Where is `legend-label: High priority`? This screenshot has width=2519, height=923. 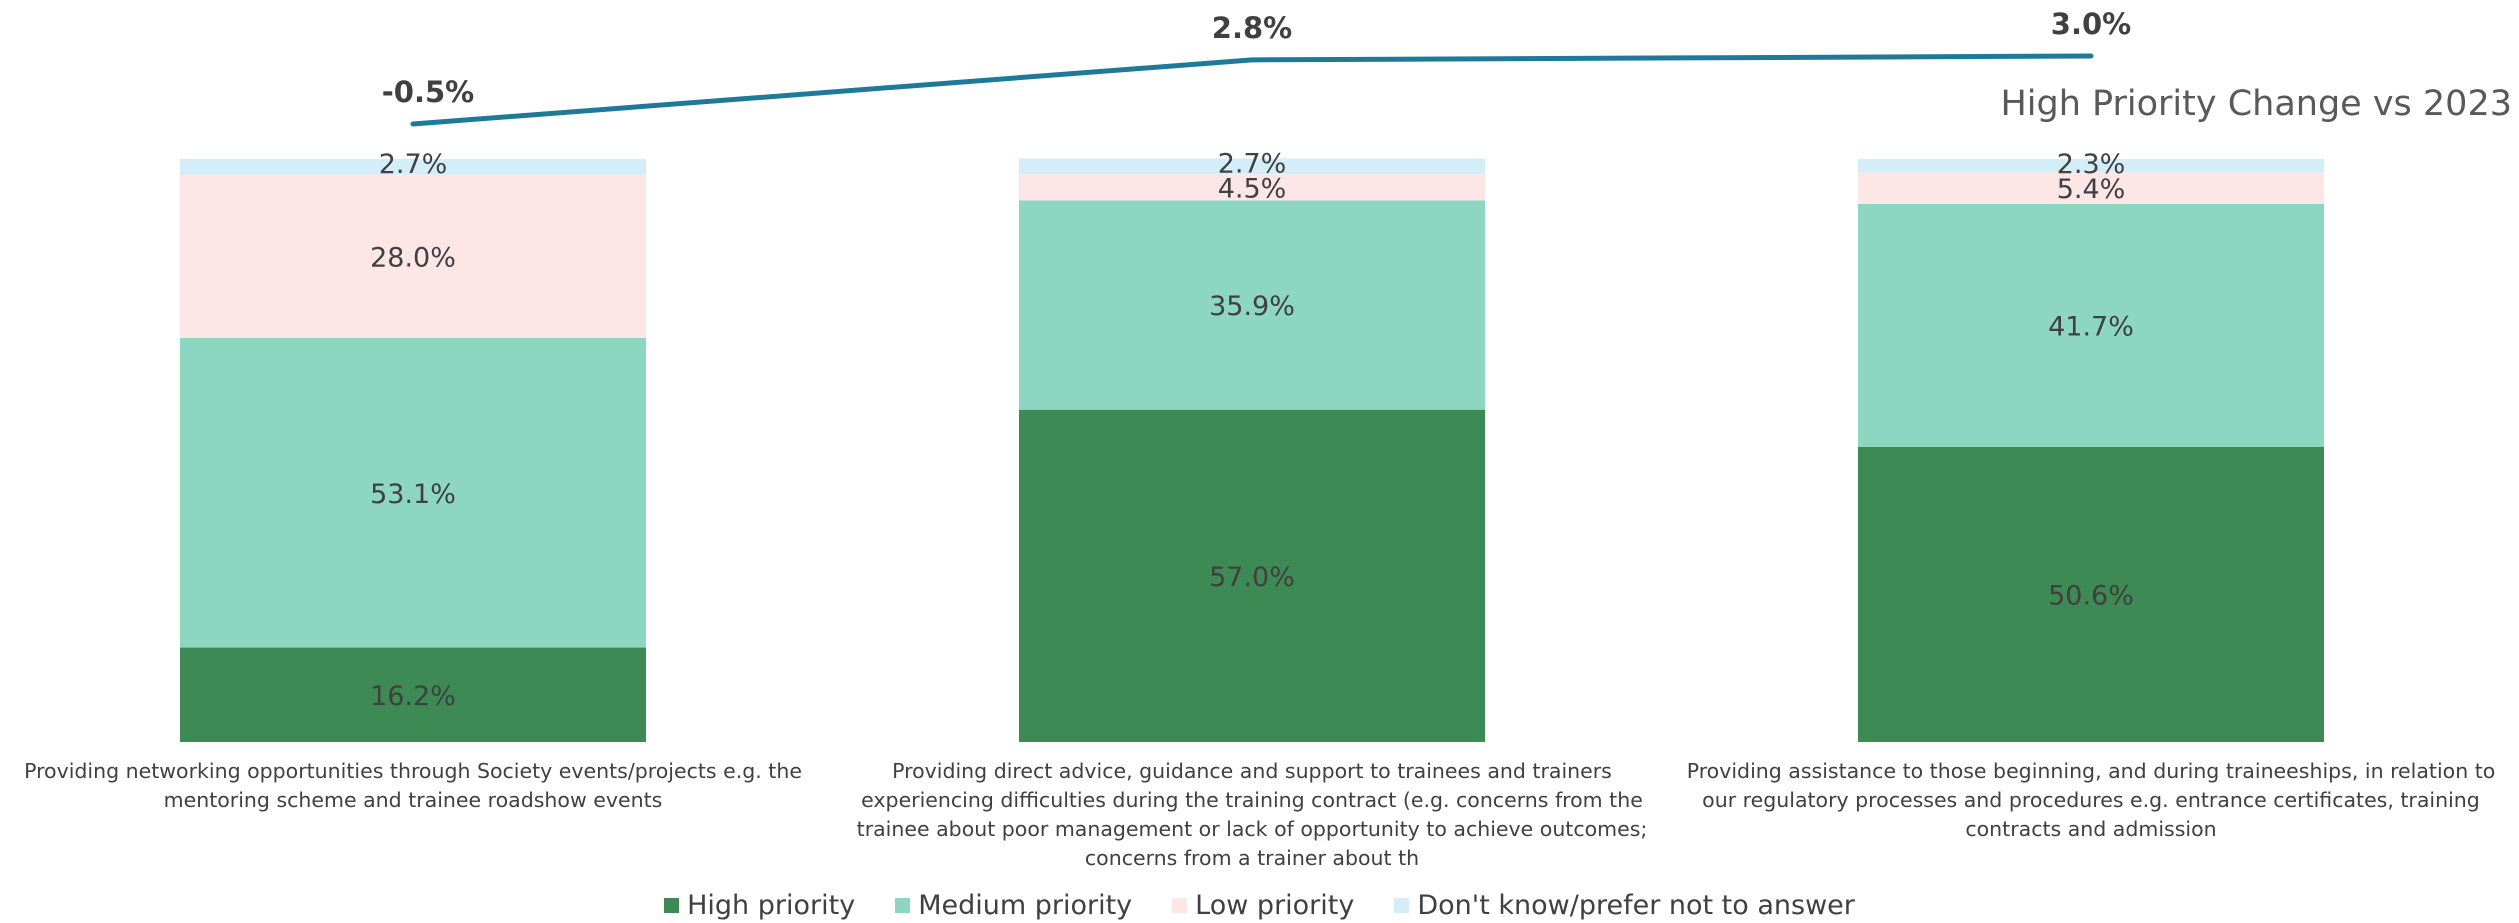
legend-label: High priority is located at coordinates (771, 905).